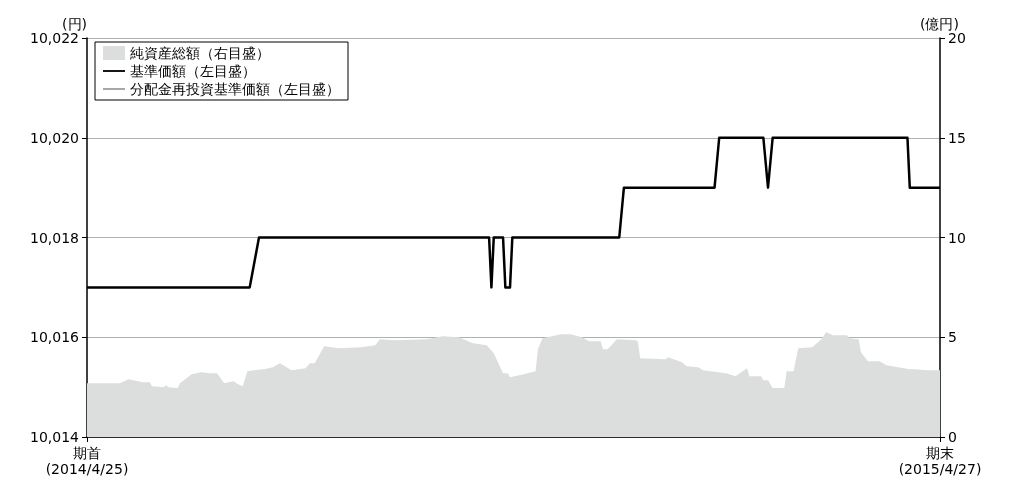  What do you see at coordinates (54, 137) in the screenshot?
I see `y-tick-label: 10,020` at bounding box center [54, 137].